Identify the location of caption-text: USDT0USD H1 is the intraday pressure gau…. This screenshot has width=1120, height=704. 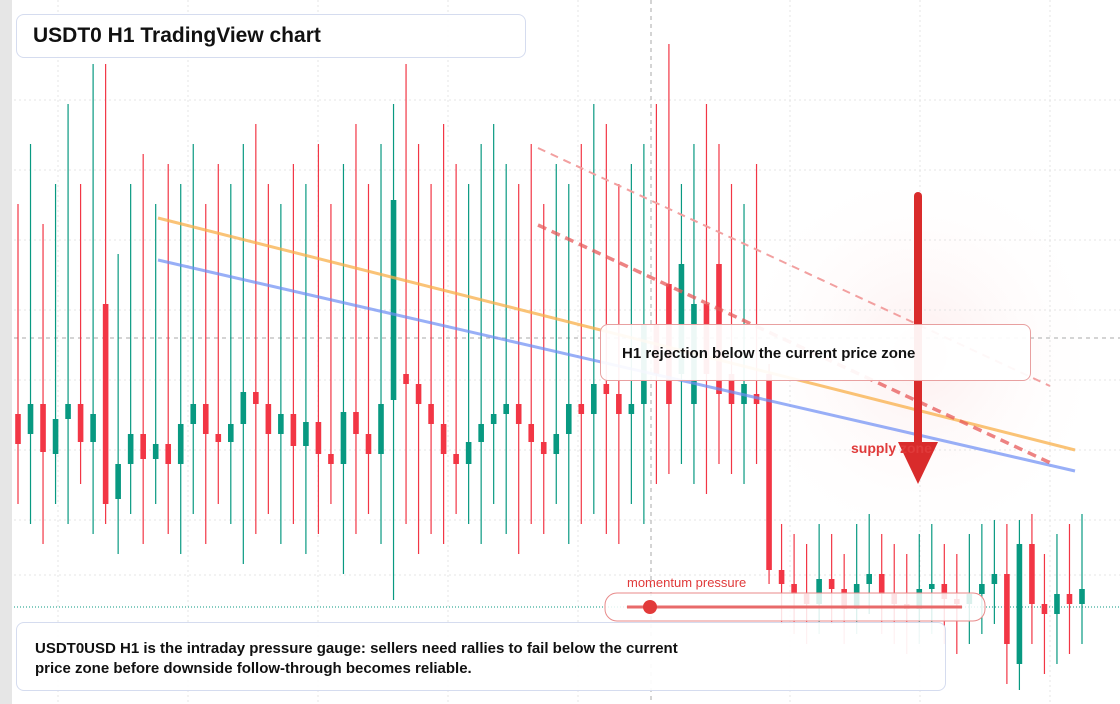
(356, 658).